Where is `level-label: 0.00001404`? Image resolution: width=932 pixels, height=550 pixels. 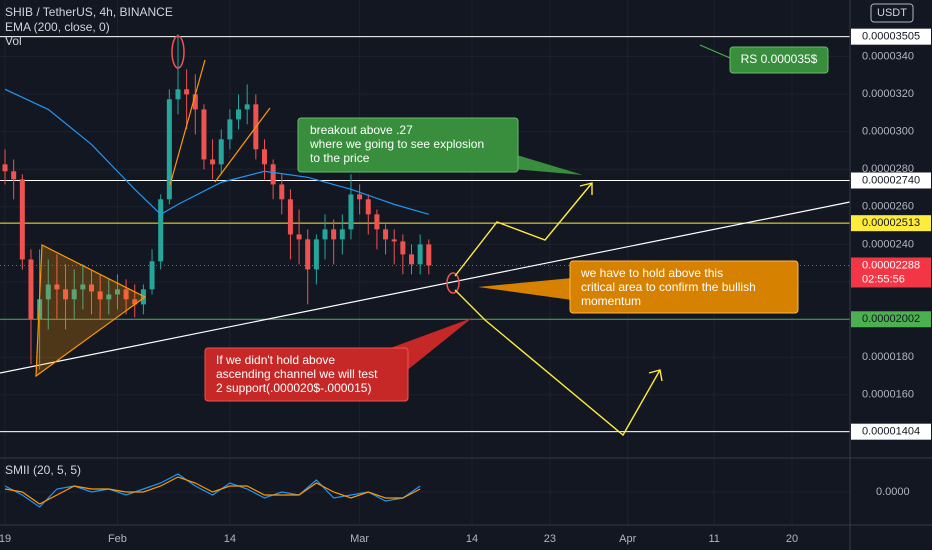 level-label: 0.00001404 is located at coordinates (891, 432).